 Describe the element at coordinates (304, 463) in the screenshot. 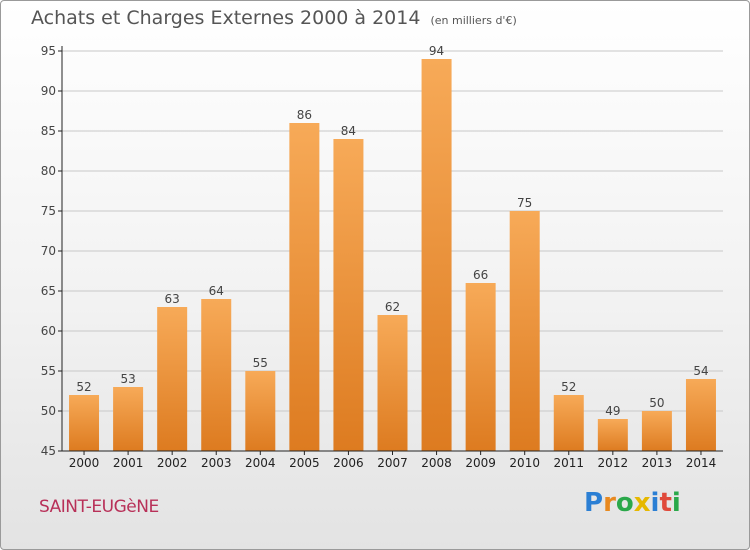

I see `x-tick-label: 2005` at that location.